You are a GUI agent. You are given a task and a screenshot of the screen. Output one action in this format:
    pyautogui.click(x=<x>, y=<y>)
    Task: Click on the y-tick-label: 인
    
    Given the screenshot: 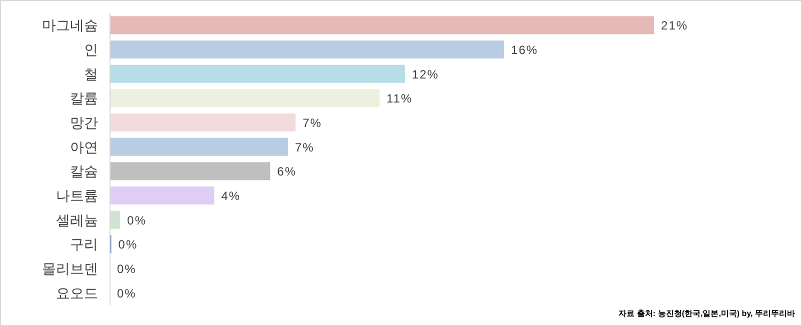 What is the action you would take?
    pyautogui.click(x=91, y=50)
    